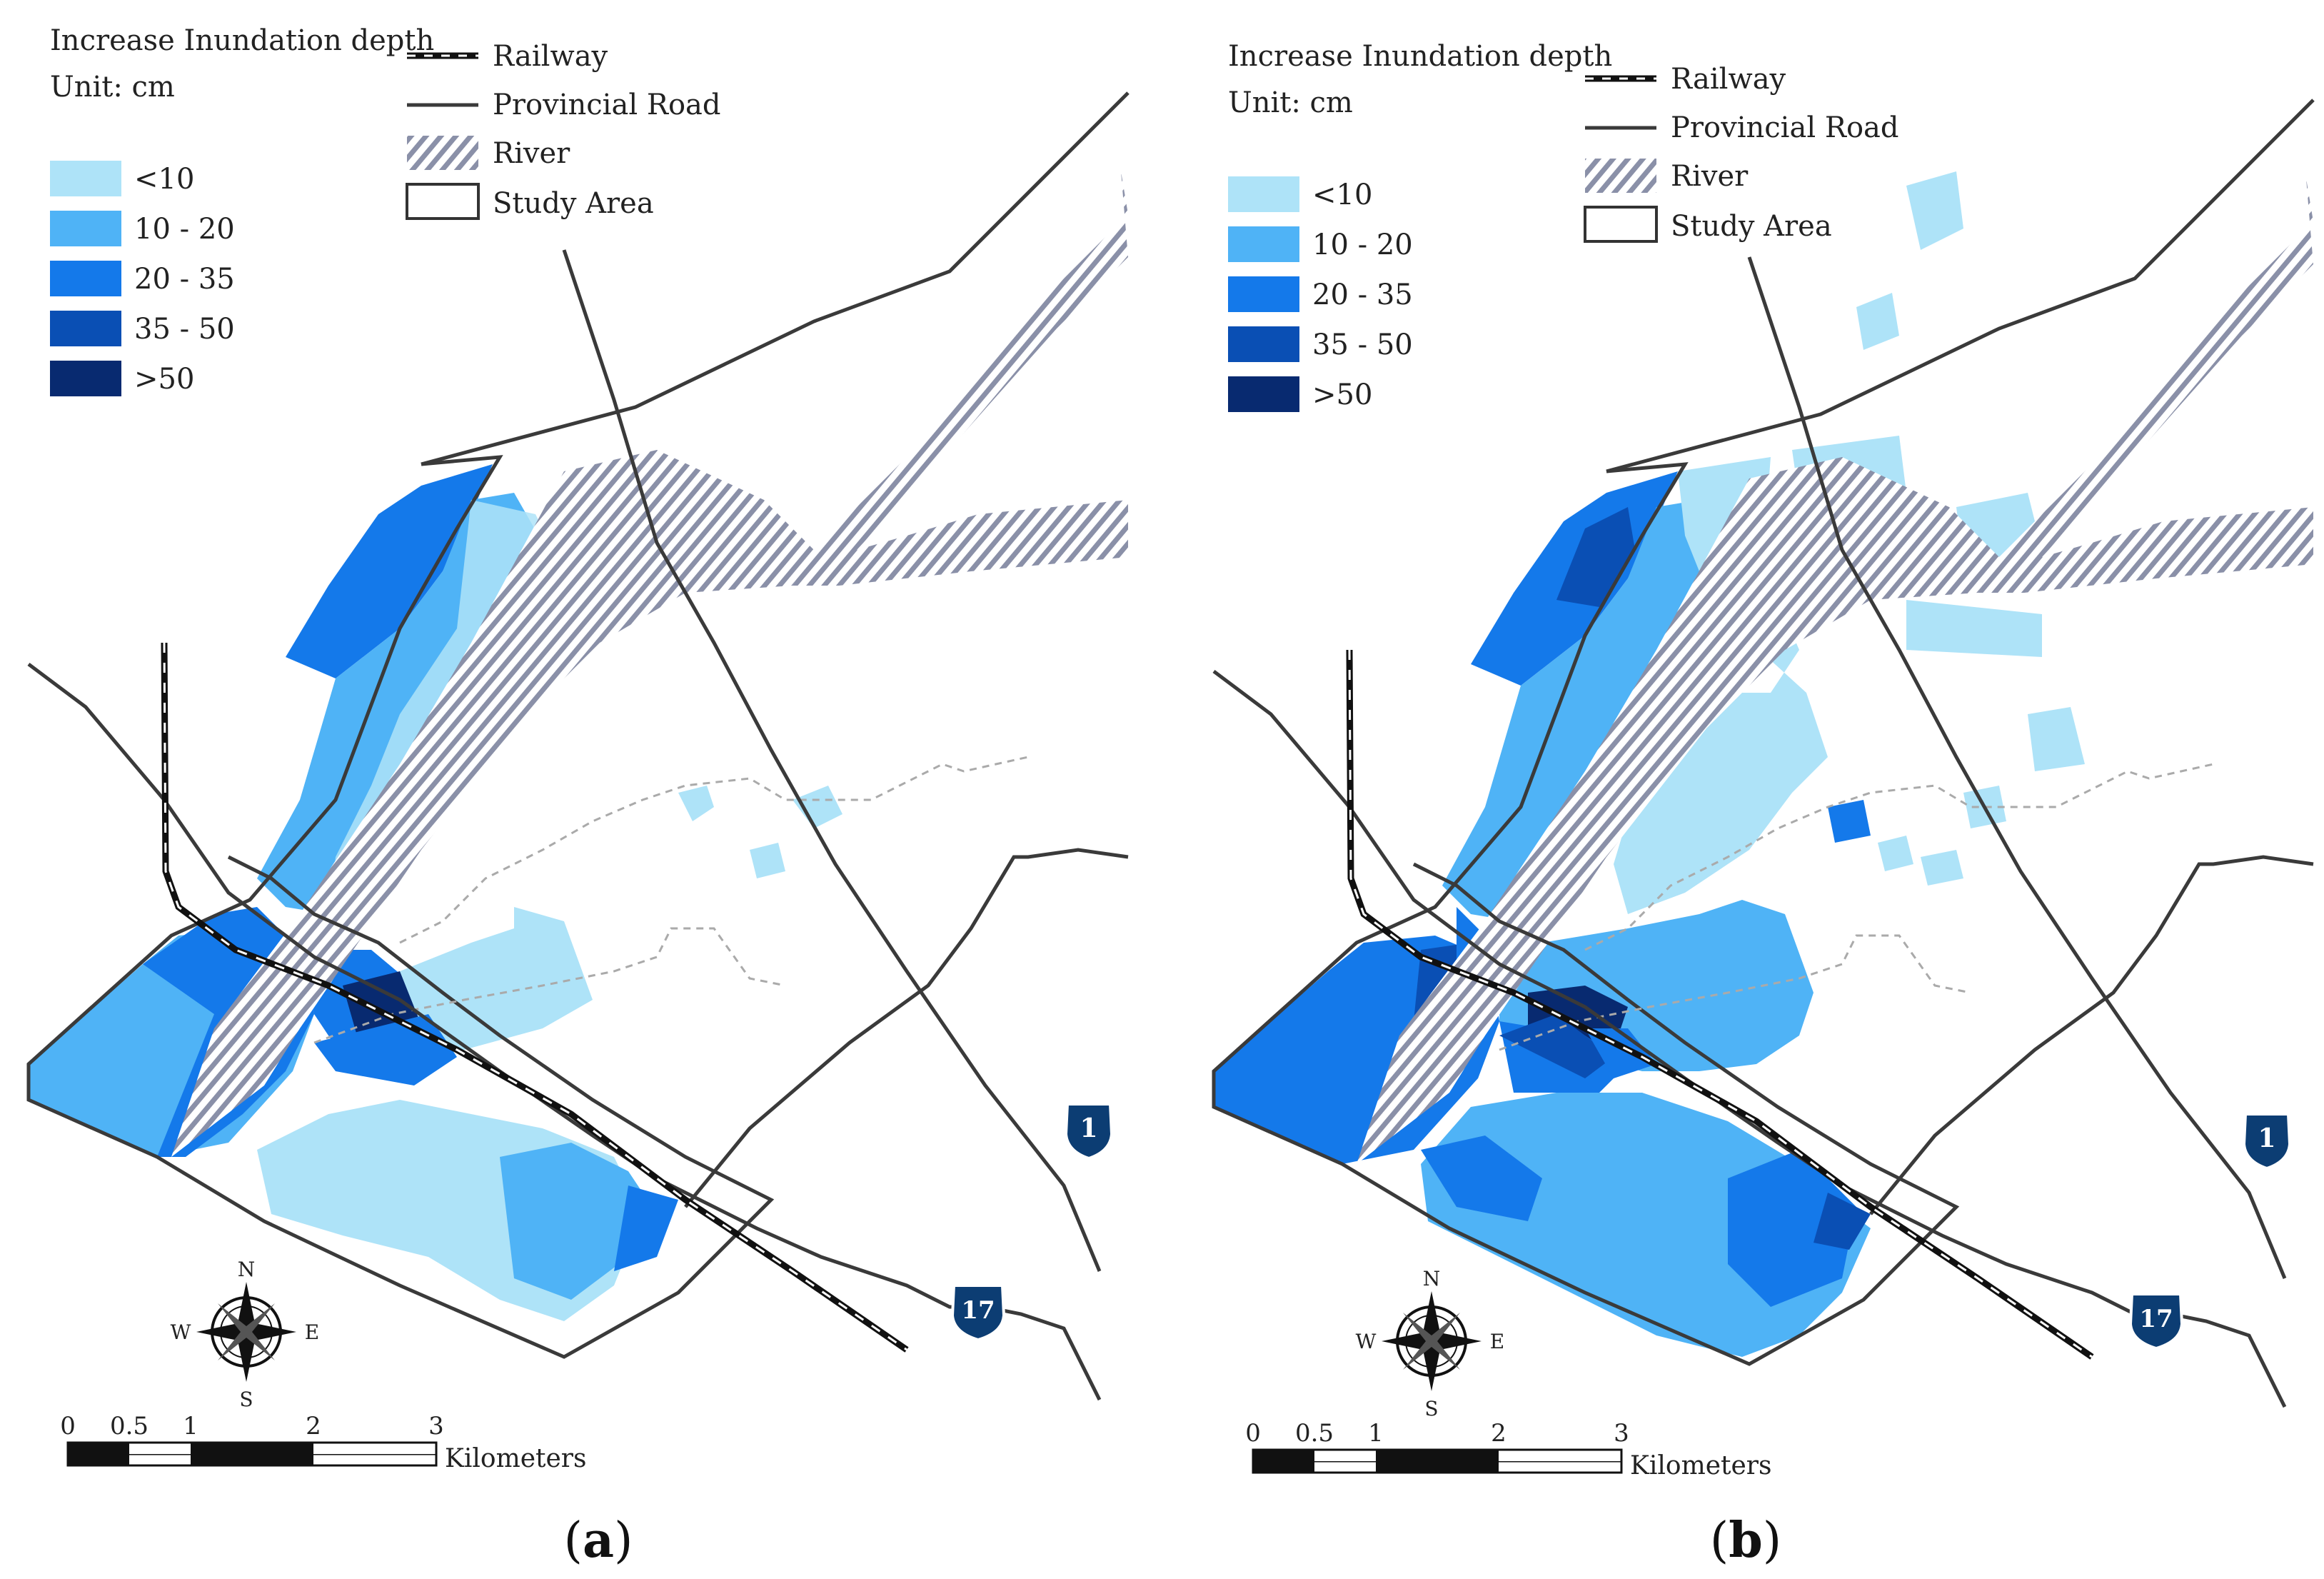 The width and height of the screenshot is (2324, 1579). I want to click on highway-shield-1-a: 1, so click(1089, 1132).